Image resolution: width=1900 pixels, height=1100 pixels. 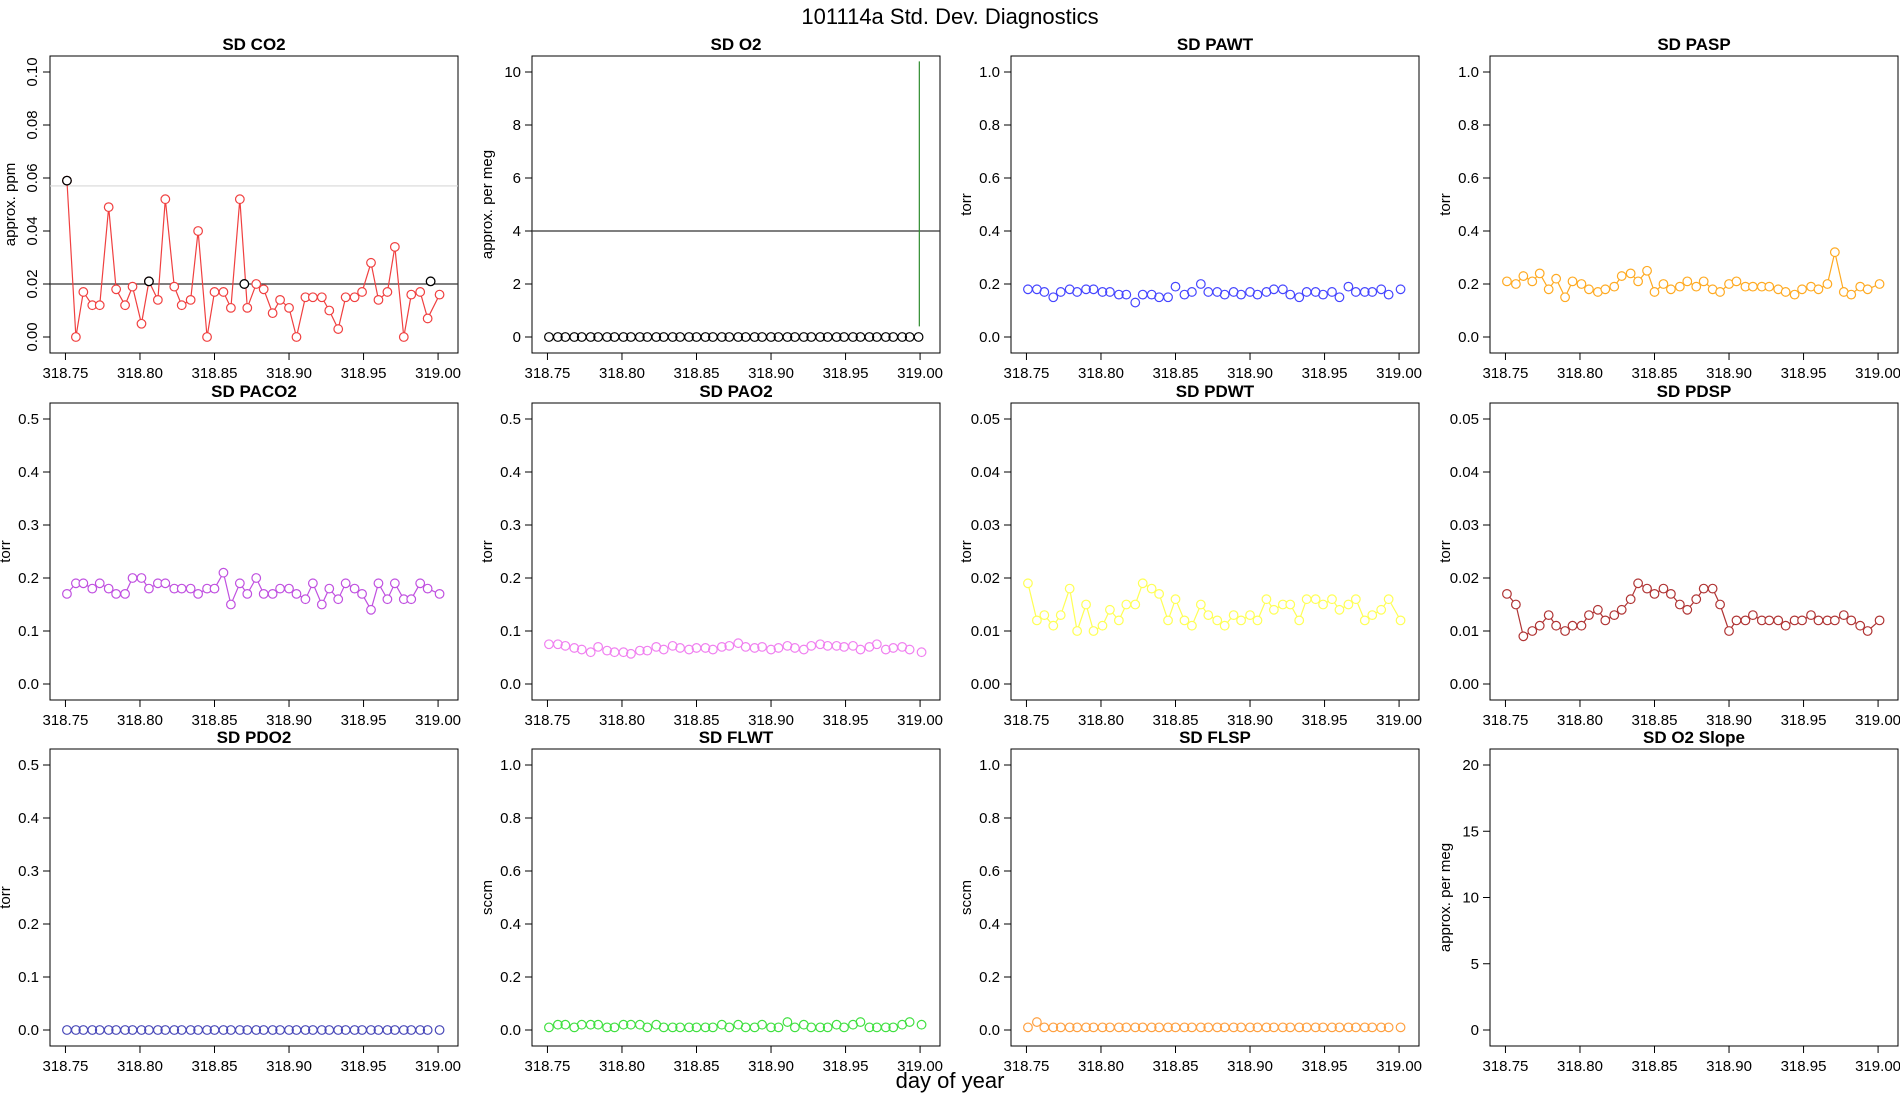 I want to click on y-tick-label: 1.0, so click(x=1468, y=72).